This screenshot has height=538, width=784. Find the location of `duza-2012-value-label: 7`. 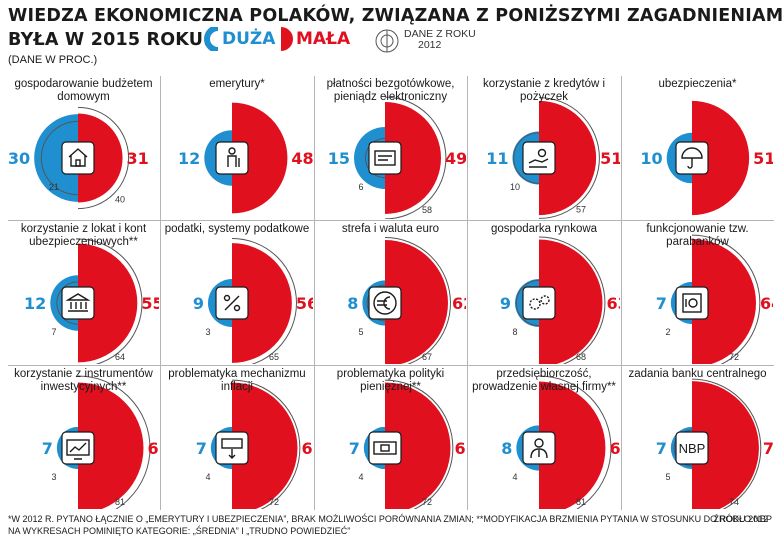

duza-2012-value-label: 7 is located at coordinates (53, 332).